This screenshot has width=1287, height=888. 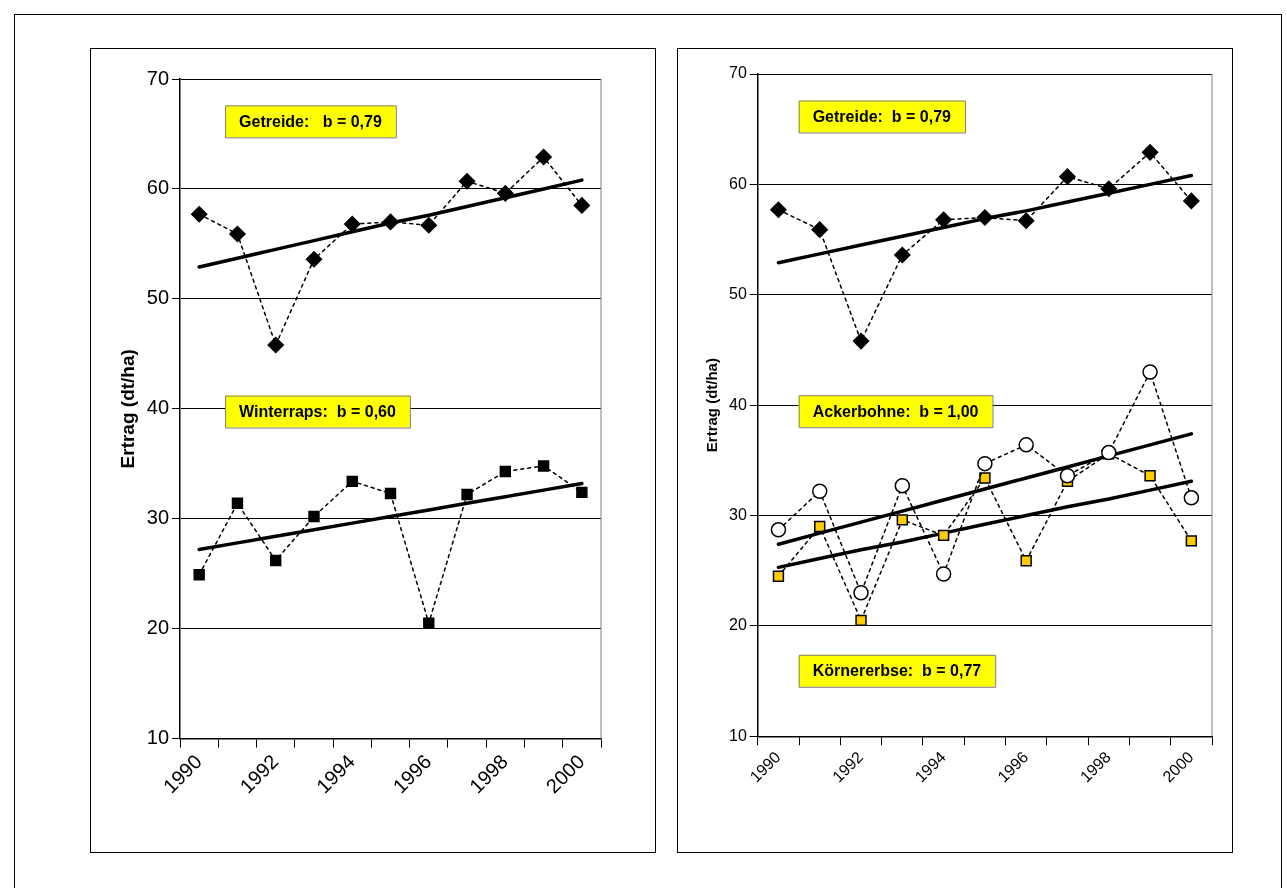 I want to click on annotation: Körnererbse: b = 0,77, so click(x=897, y=671).